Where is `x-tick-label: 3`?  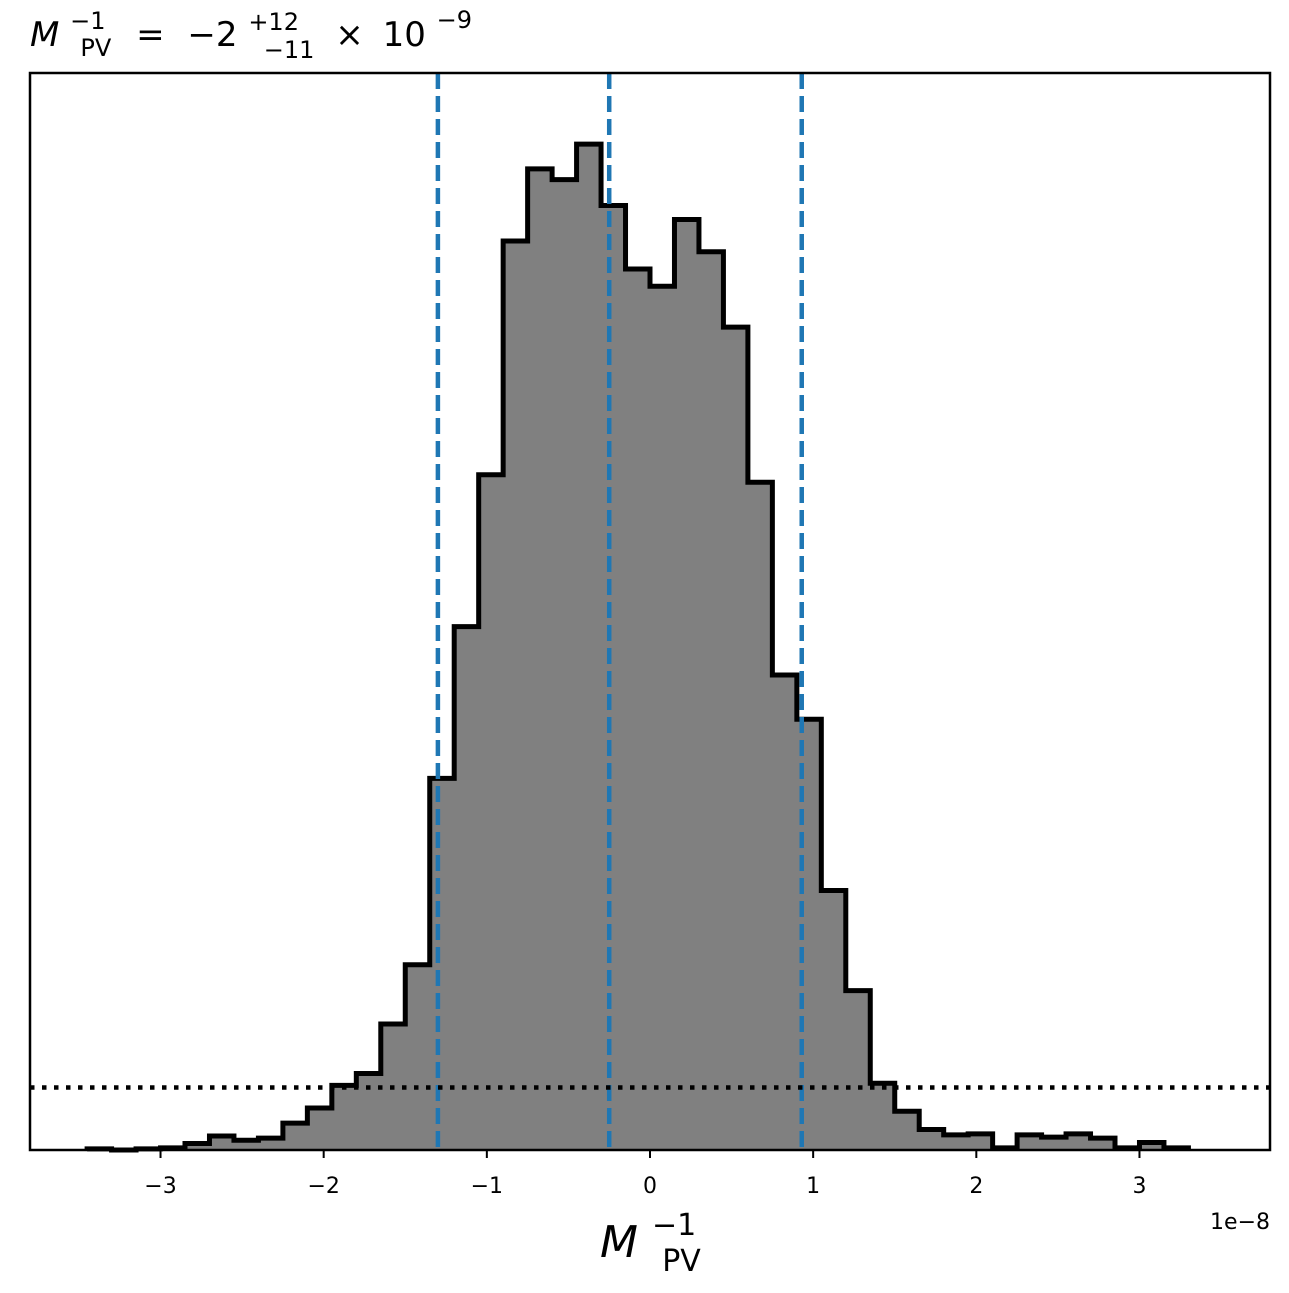 x-tick-label: 3 is located at coordinates (1139, 1186).